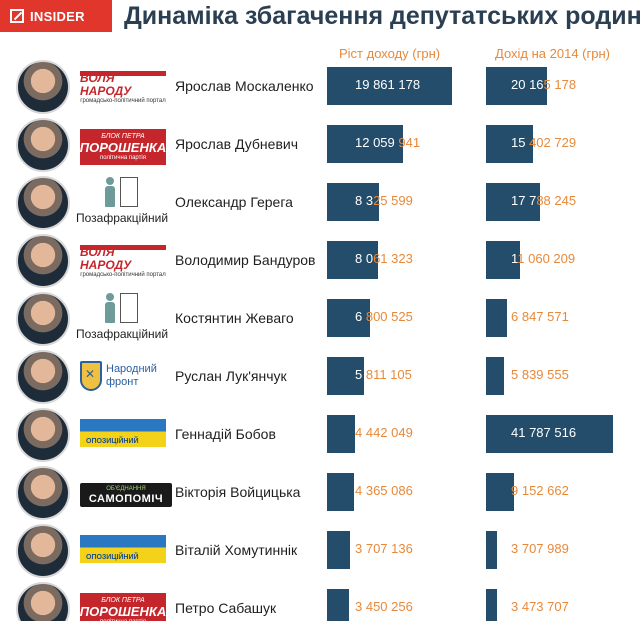 The height and width of the screenshot is (621, 643). What do you see at coordinates (383, 374) in the screenshot?
I see `growth-value-label: 5 811 105` at bounding box center [383, 374].